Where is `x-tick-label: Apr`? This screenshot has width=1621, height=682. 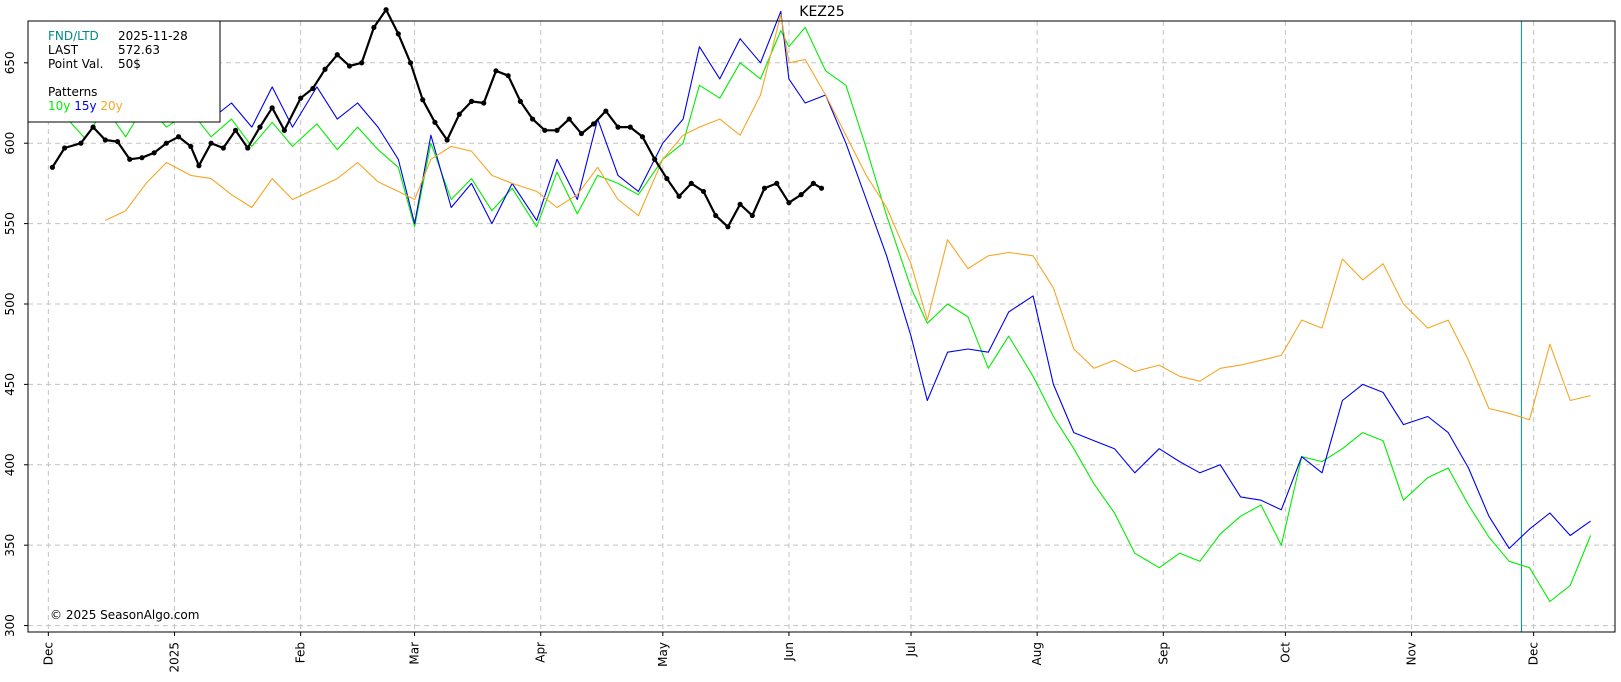
x-tick-label: Apr is located at coordinates (541, 652).